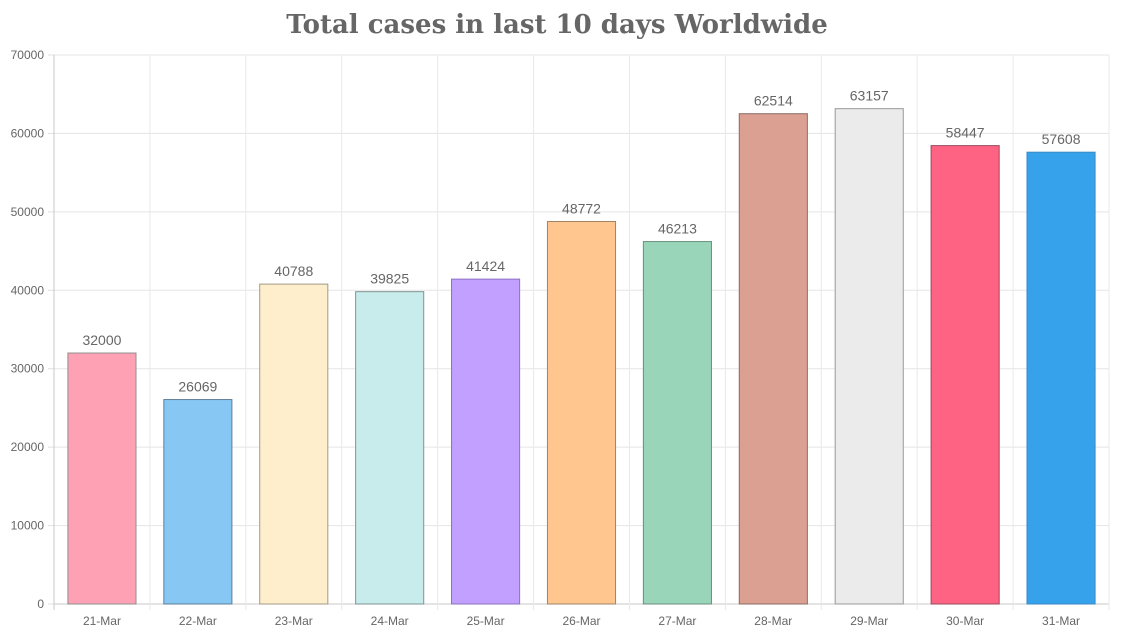  What do you see at coordinates (486, 441) in the screenshot?
I see `bar-25-Mar` at bounding box center [486, 441].